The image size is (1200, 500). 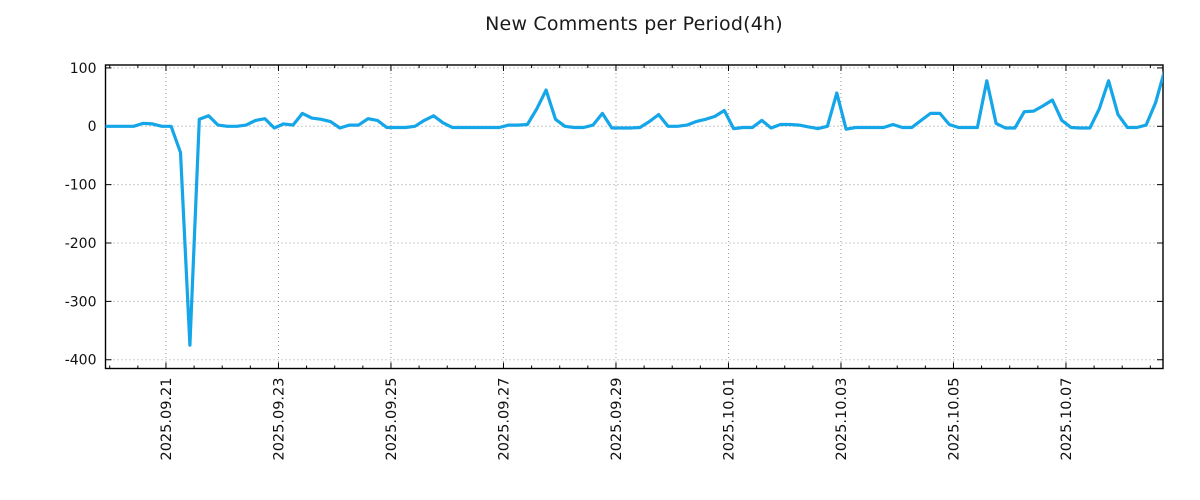 What do you see at coordinates (92, 127) in the screenshot?
I see `y-tick-label: 0` at bounding box center [92, 127].